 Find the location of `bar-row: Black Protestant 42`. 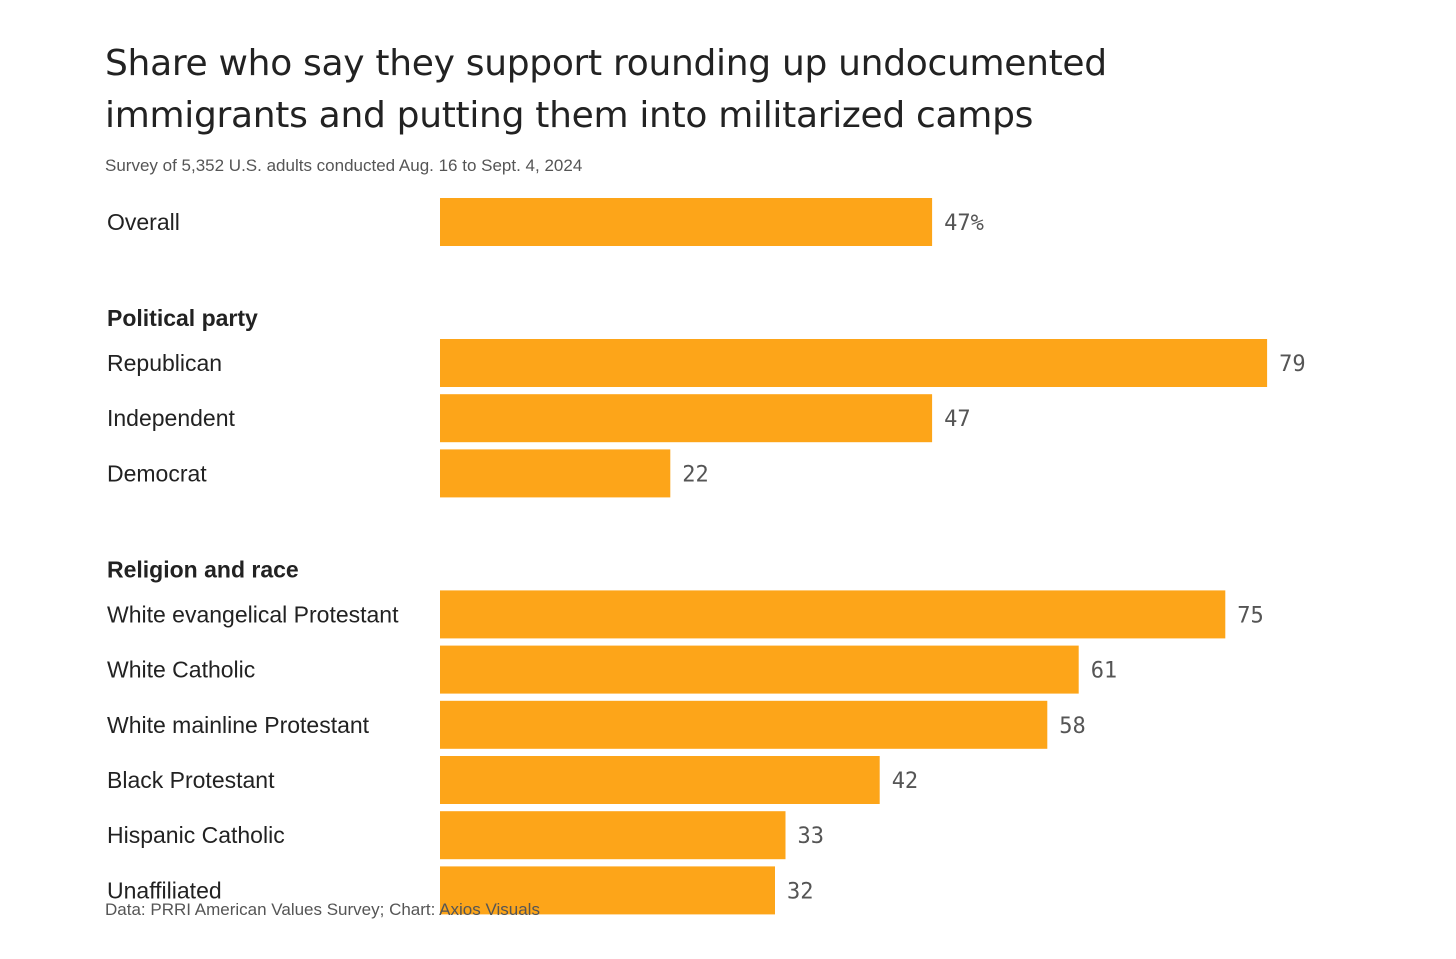

bar-row: Black Protestant 42 is located at coordinates (512, 780).